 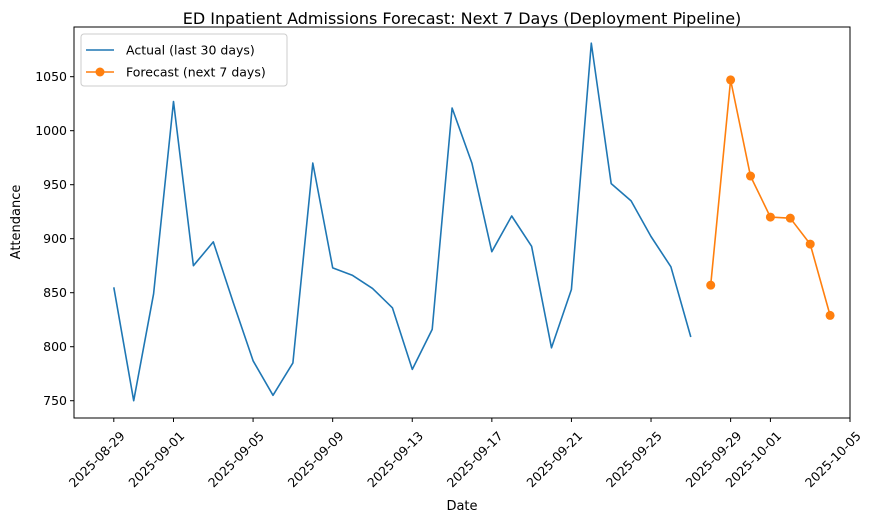 I want to click on x-tick-label: 2025-09-17, so click(x=475, y=459).